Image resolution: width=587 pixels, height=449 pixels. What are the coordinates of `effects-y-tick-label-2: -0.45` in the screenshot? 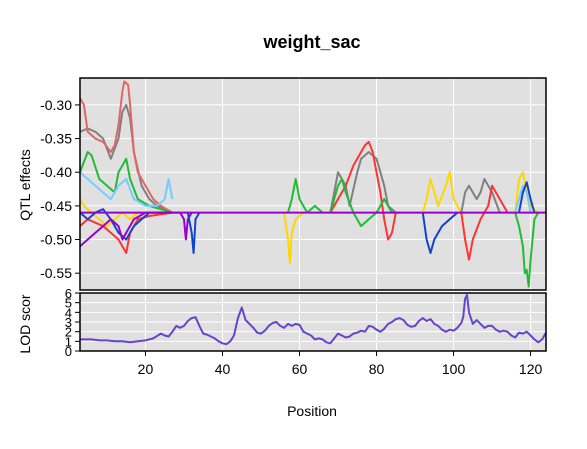 It's located at (56, 206).